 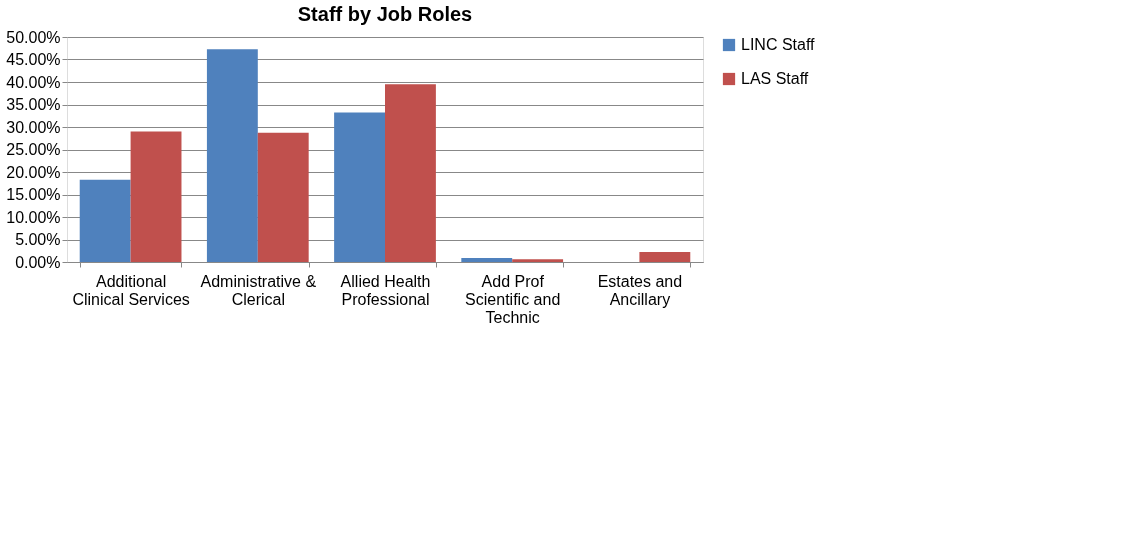 I want to click on y-tick-label: 5.00%, so click(x=38, y=239).